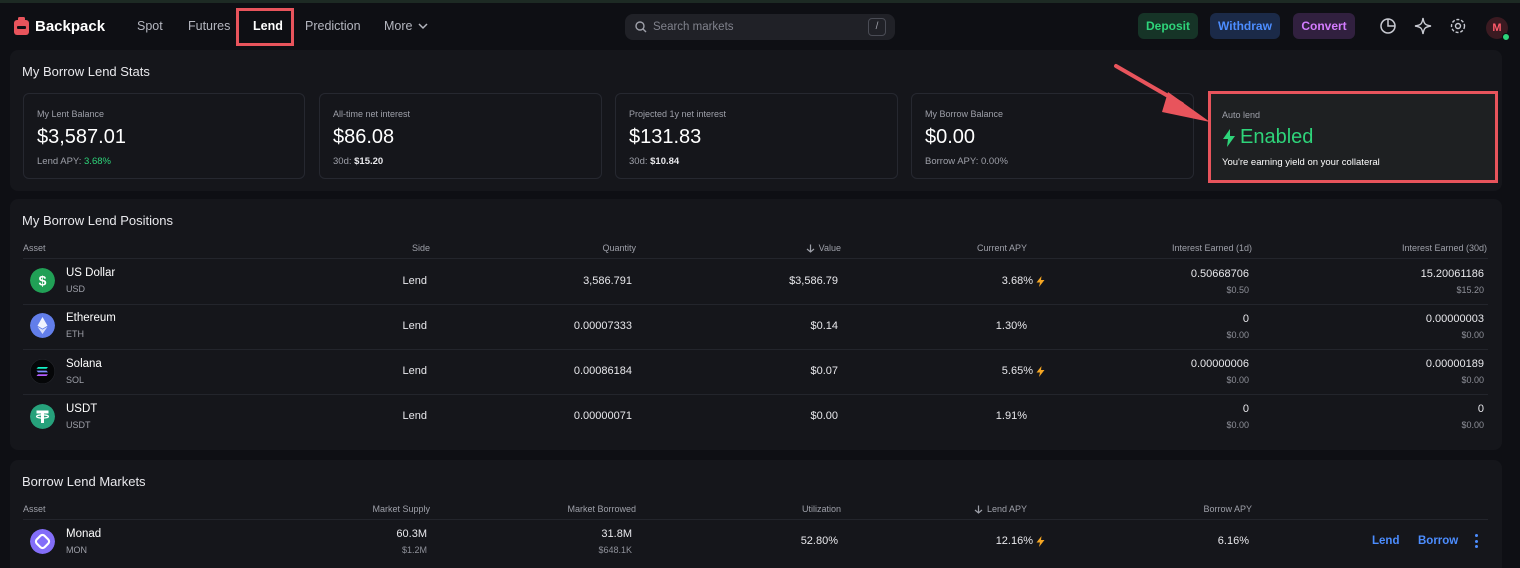  I want to click on interest-1d: 0.00000006, so click(1219, 364).